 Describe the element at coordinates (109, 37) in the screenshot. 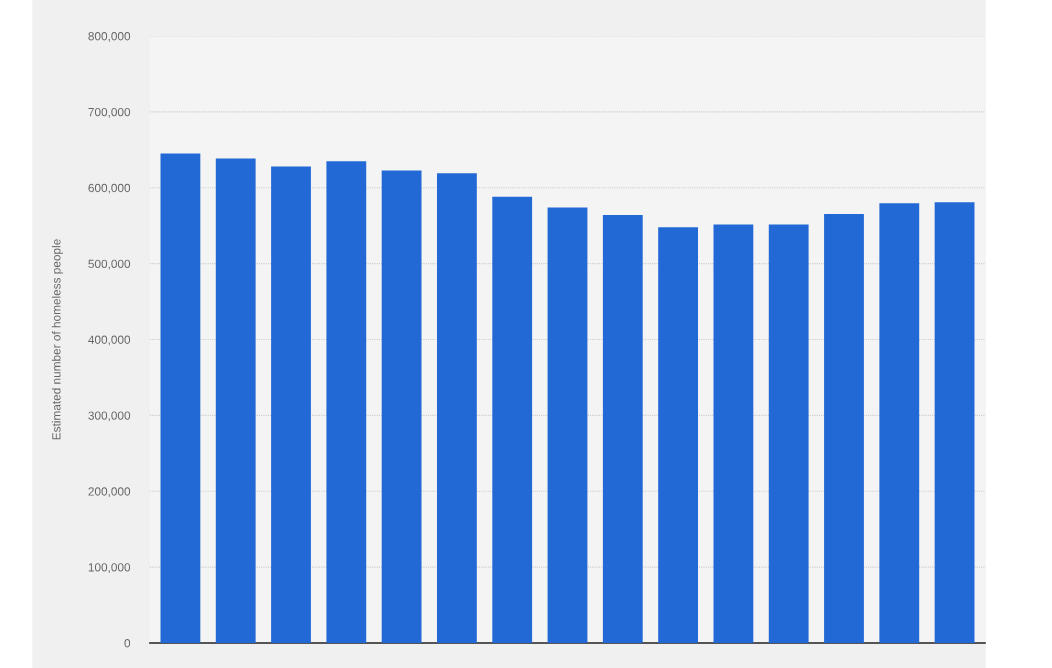

I see `y-tick-label: 800,000` at that location.